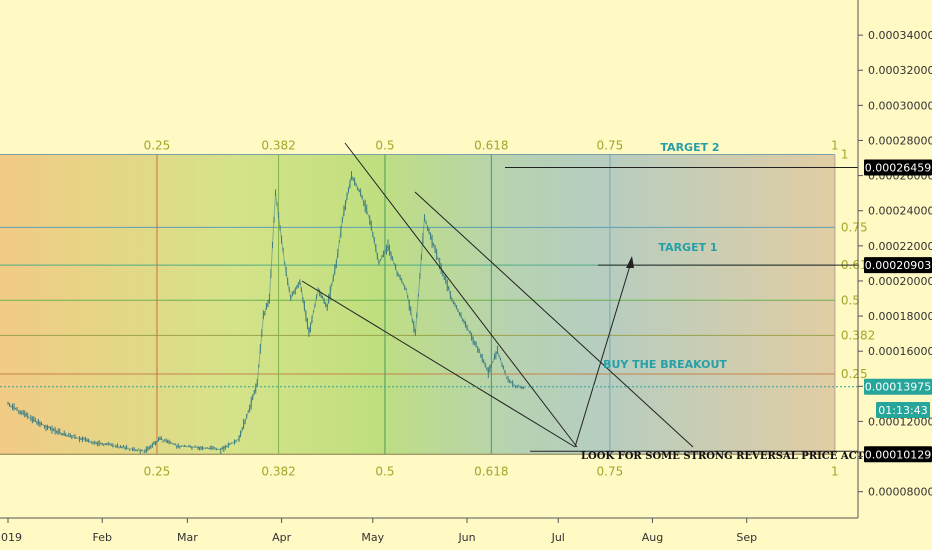 This screenshot has width=932, height=550. I want to click on y-tick-label: 0.00032000, so click(900, 70).